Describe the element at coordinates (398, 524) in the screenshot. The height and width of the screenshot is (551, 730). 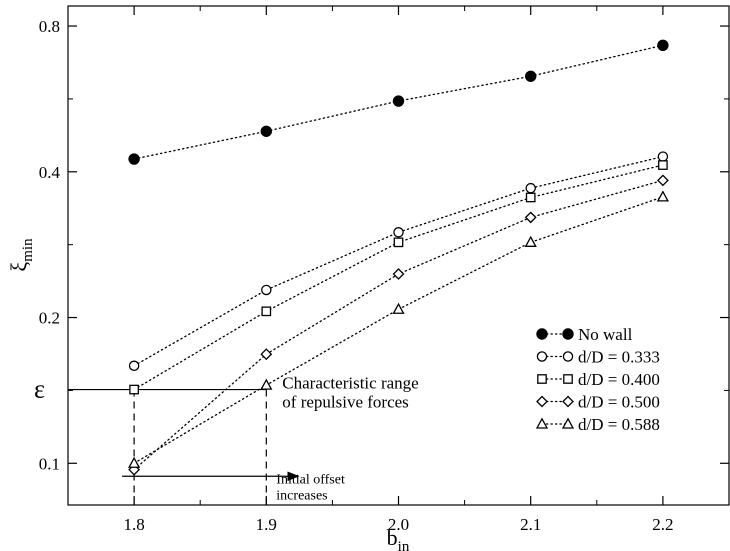
I see `x-tick-label: 2.0` at that location.